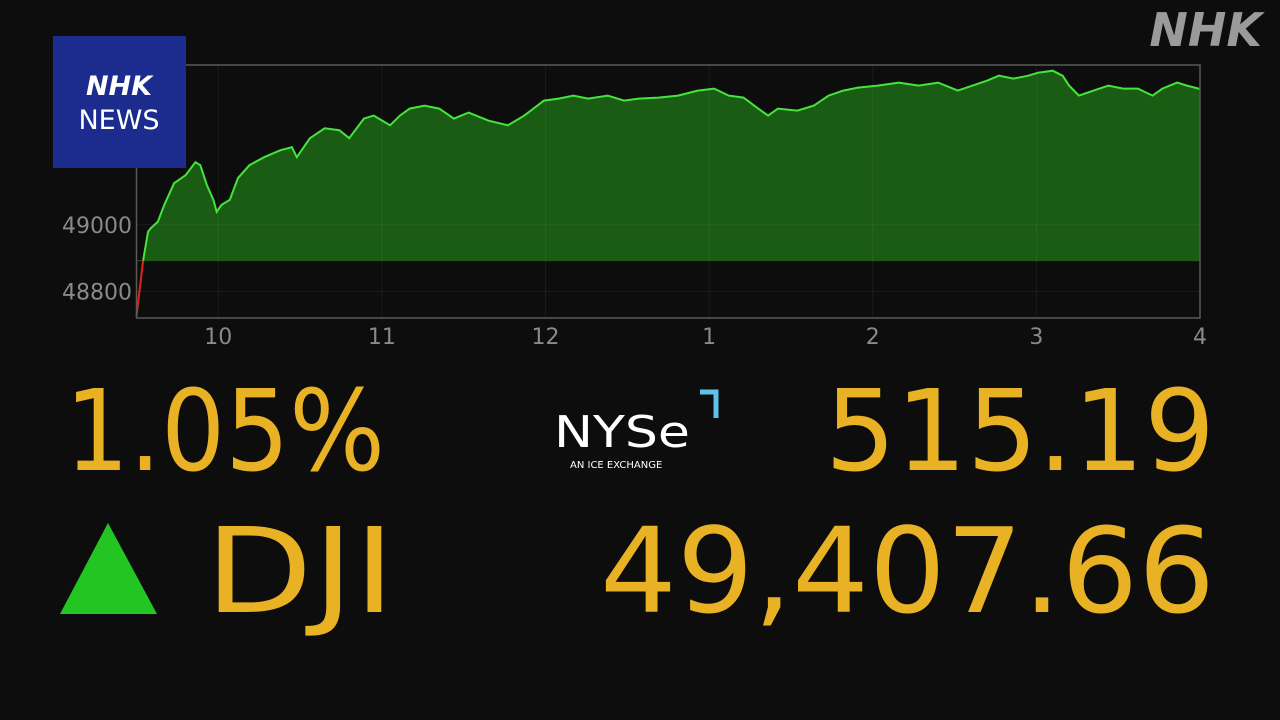 The height and width of the screenshot is (720, 1280). What do you see at coordinates (382, 337) in the screenshot?
I see `x-tick-label: 11` at bounding box center [382, 337].